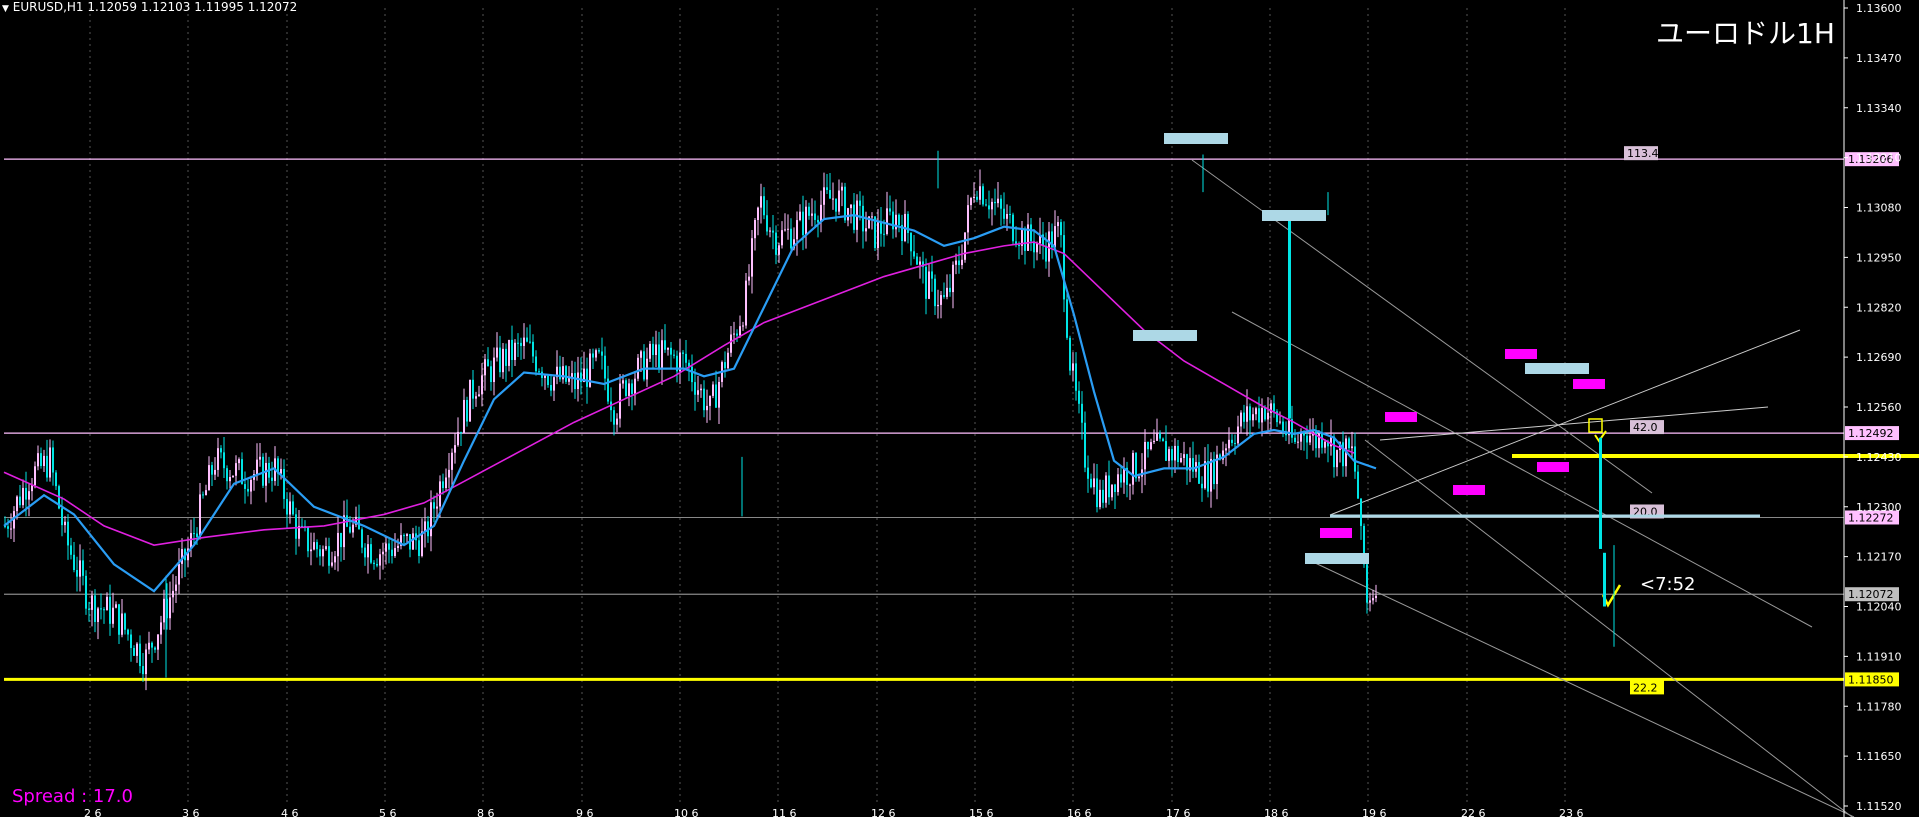 The image size is (1919, 817). I want to click on level-tag-text: 42.0, so click(1645, 427).